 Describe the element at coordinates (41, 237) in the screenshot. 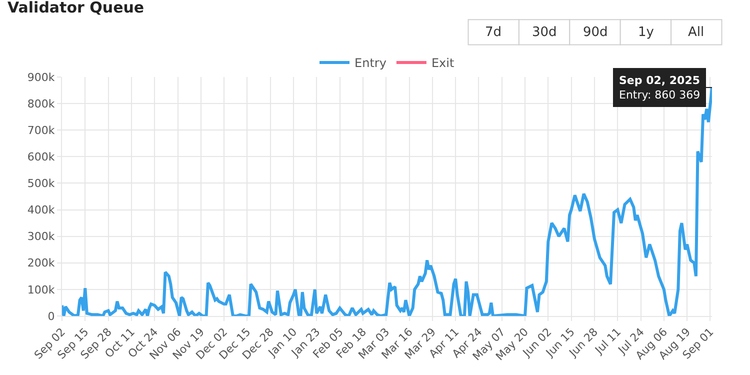

I see `y-tick-label: 300k` at that location.